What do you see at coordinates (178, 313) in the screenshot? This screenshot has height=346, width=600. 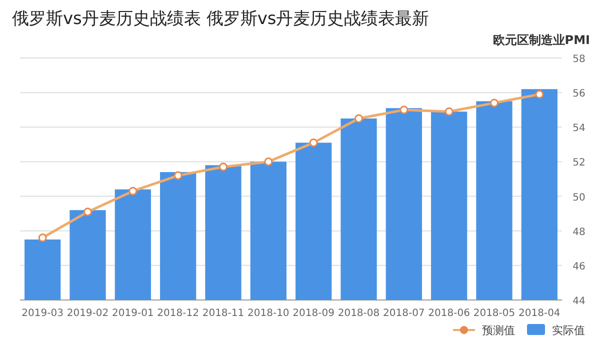 I see `x-tick-label: 2018-12` at bounding box center [178, 313].